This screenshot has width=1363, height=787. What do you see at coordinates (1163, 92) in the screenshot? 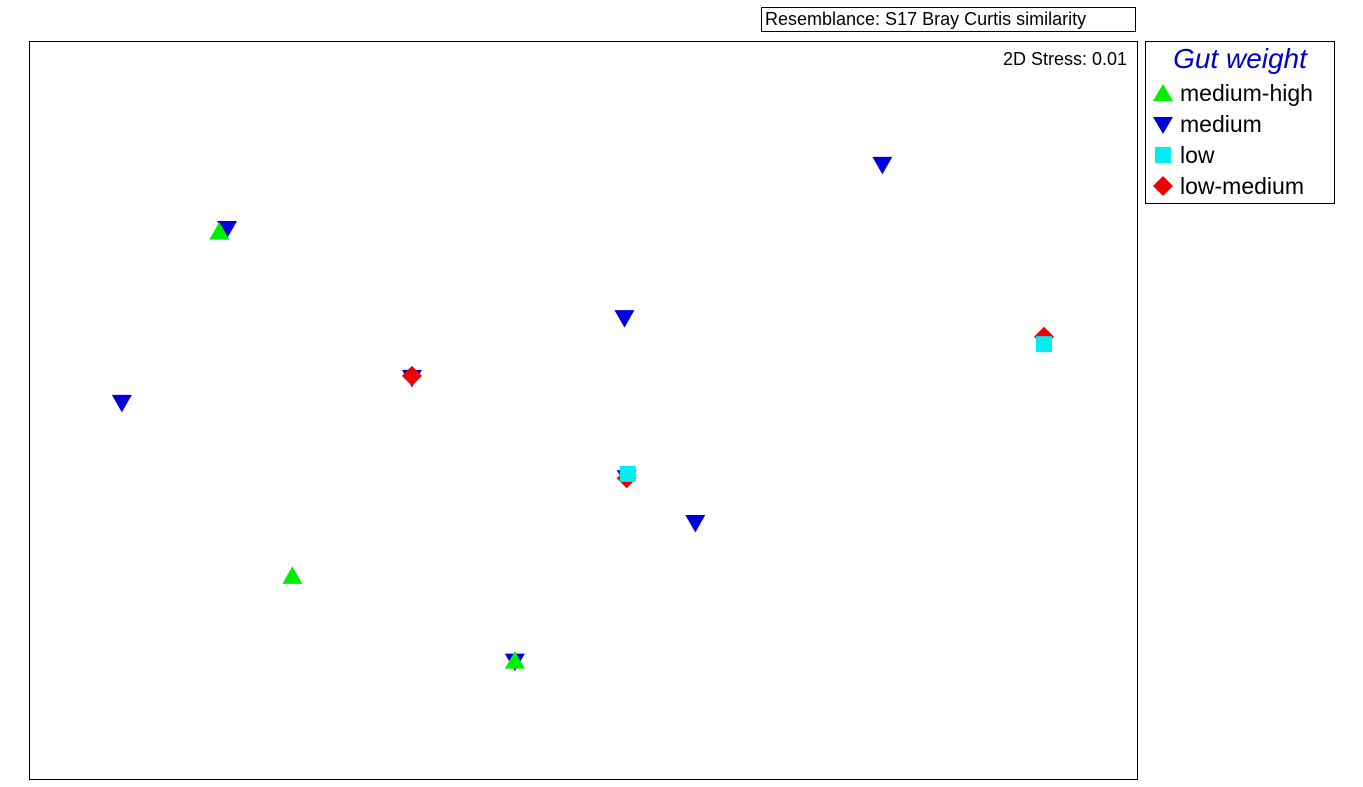
I see `triangle-up-icon` at bounding box center [1163, 92].